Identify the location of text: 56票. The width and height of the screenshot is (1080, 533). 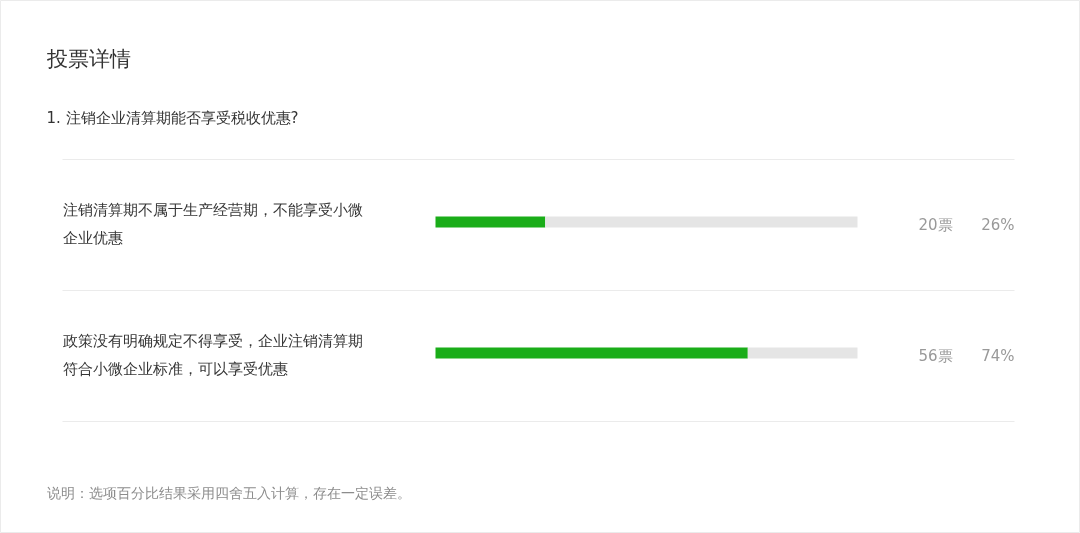
(935, 356).